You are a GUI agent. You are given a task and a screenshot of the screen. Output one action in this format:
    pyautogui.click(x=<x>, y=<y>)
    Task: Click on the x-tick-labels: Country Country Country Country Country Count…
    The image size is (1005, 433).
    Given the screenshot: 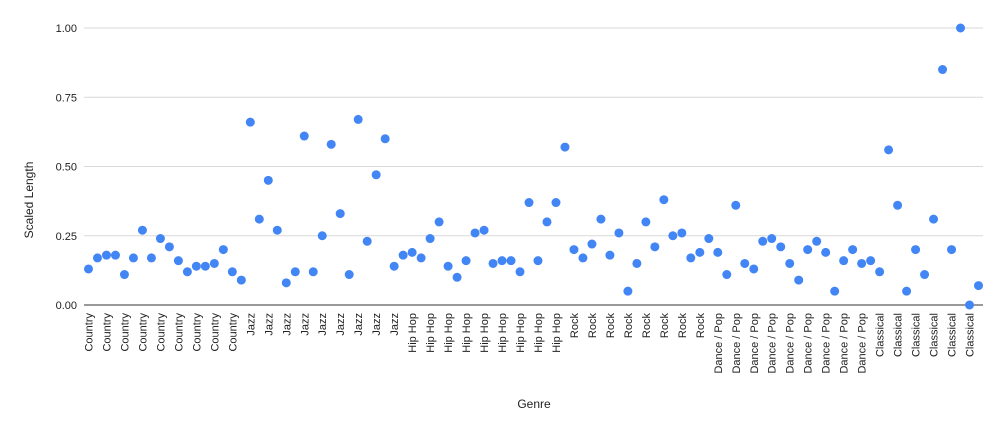 What is the action you would take?
    pyautogui.click(x=529, y=343)
    